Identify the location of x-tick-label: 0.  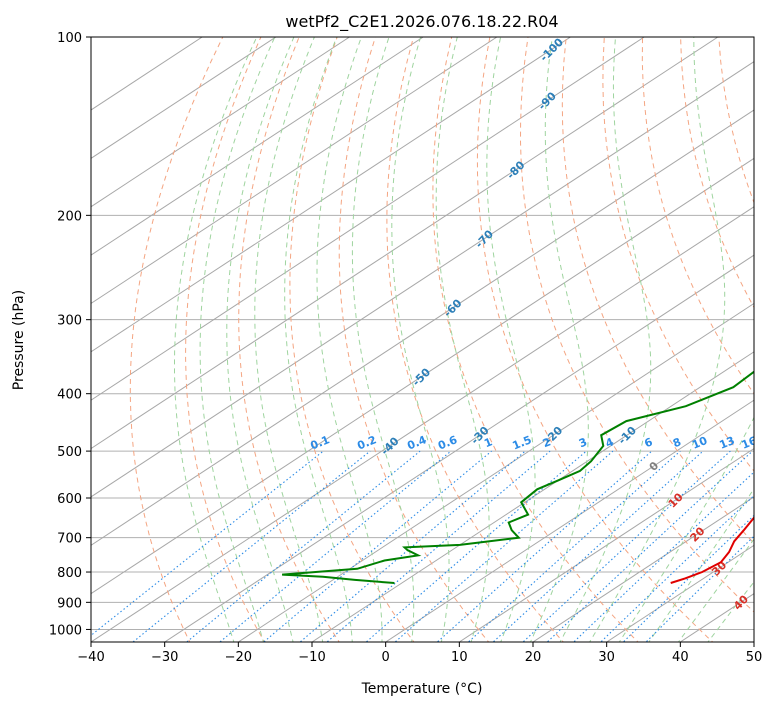
(386, 657).